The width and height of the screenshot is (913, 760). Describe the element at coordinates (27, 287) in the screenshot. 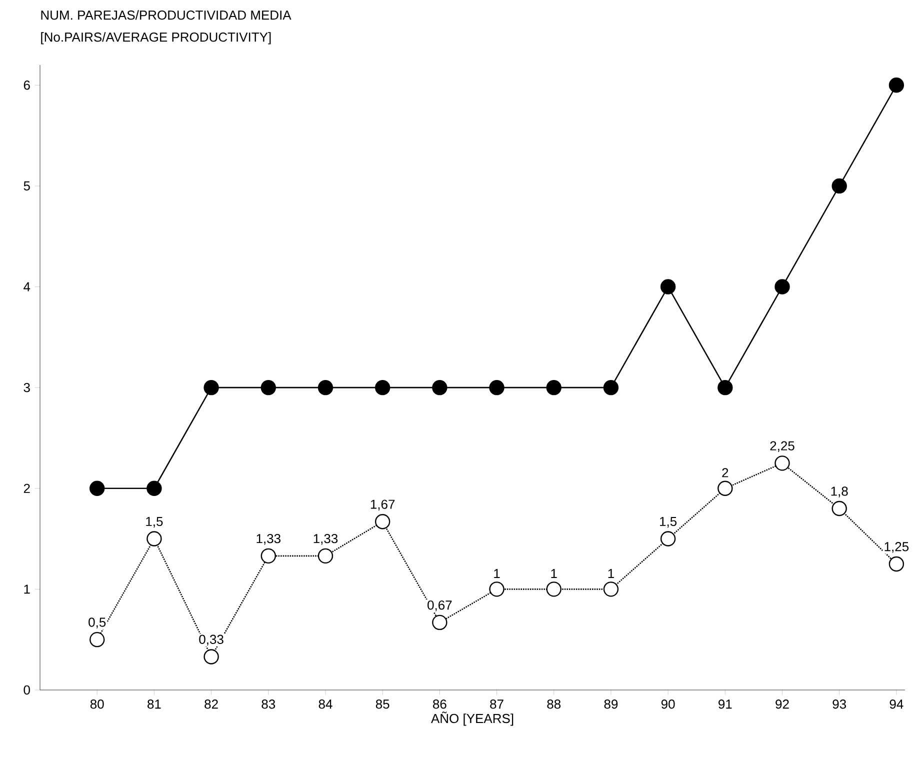

I see `y-tick-label: 4` at that location.